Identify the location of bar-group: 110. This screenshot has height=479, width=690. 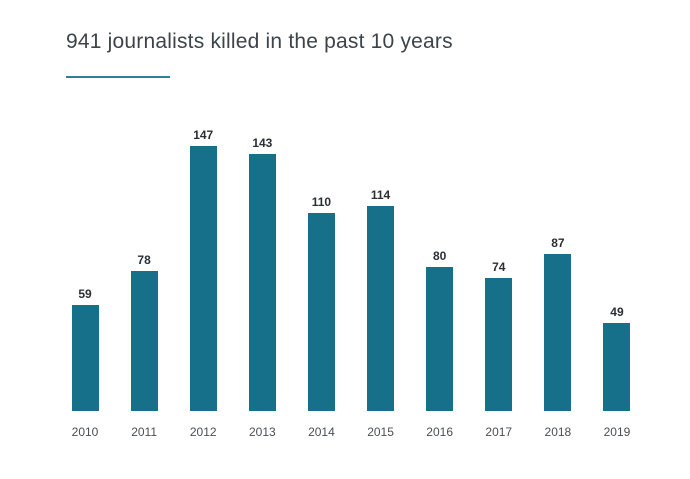
(321, 264).